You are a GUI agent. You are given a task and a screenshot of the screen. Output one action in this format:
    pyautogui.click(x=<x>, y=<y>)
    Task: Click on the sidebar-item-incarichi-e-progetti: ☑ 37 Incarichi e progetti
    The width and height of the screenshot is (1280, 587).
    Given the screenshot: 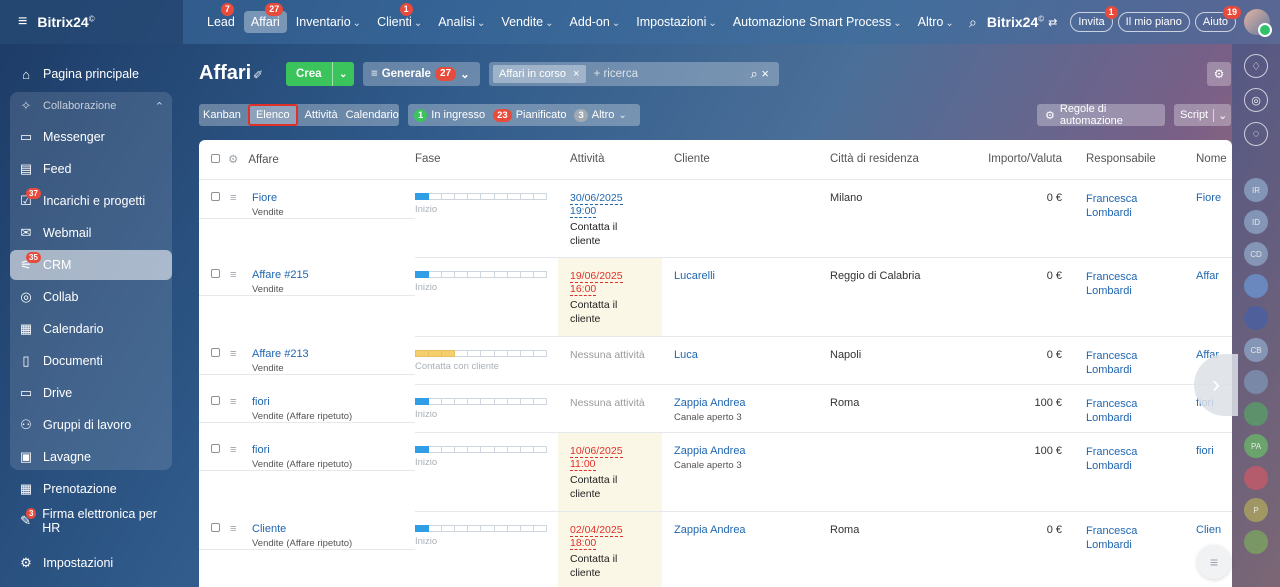 What is the action you would take?
    pyautogui.click(x=91, y=201)
    